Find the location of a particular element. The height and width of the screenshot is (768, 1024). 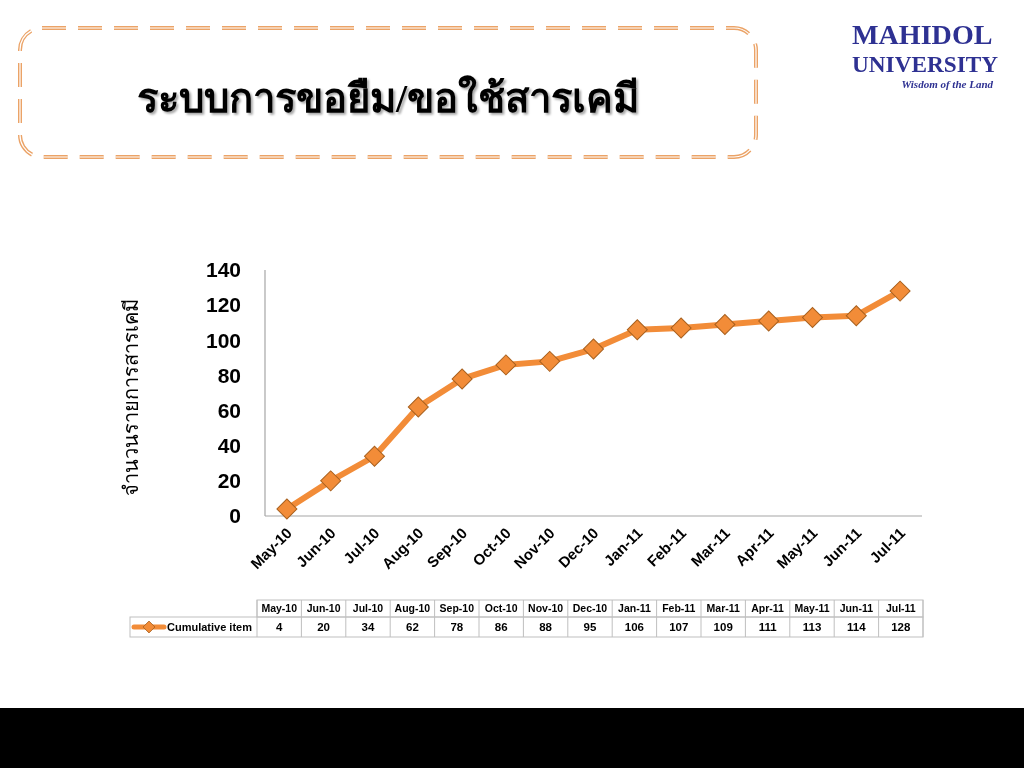

y-tick-label: 140 is located at coordinates (223, 270).